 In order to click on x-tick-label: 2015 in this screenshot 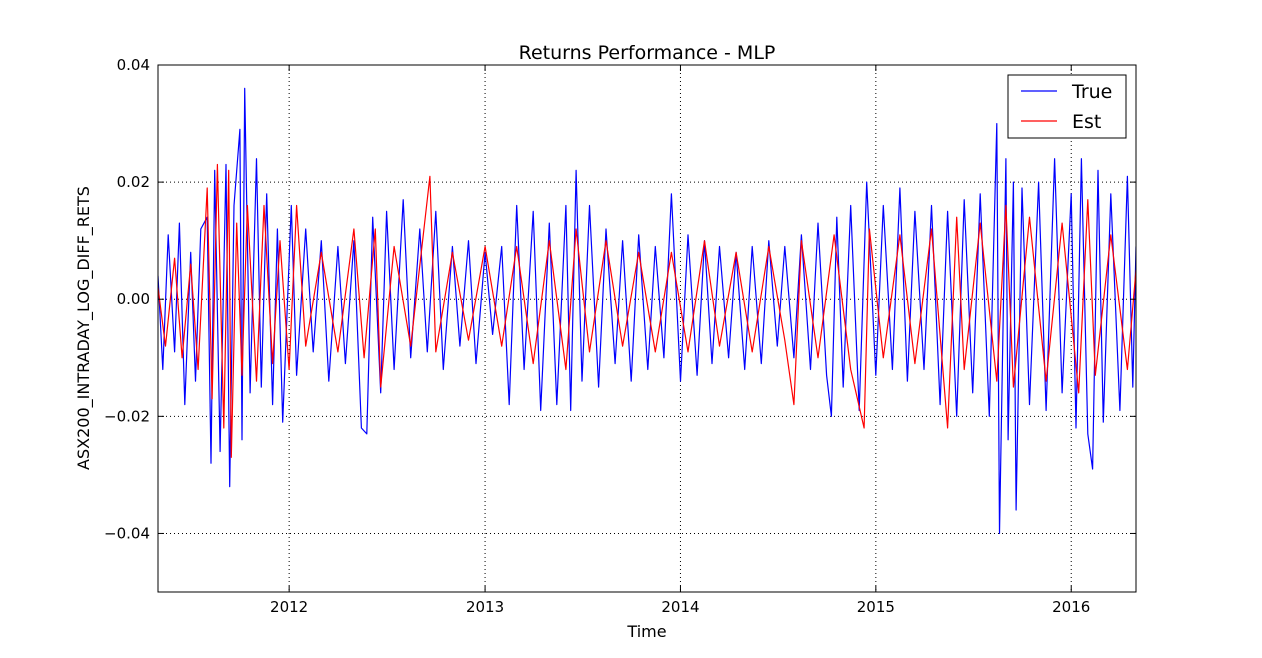, I will do `click(876, 607)`.